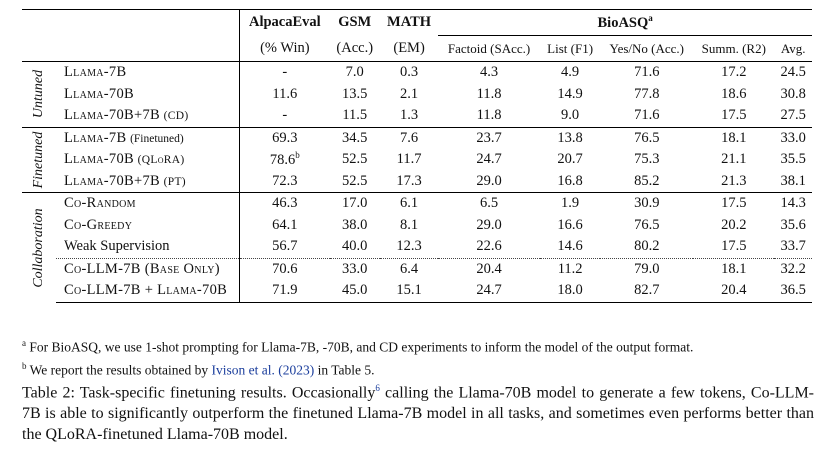  What do you see at coordinates (148, 160) in the screenshot?
I see `model-name: Llama-70B (QLoRA)` at bounding box center [148, 160].